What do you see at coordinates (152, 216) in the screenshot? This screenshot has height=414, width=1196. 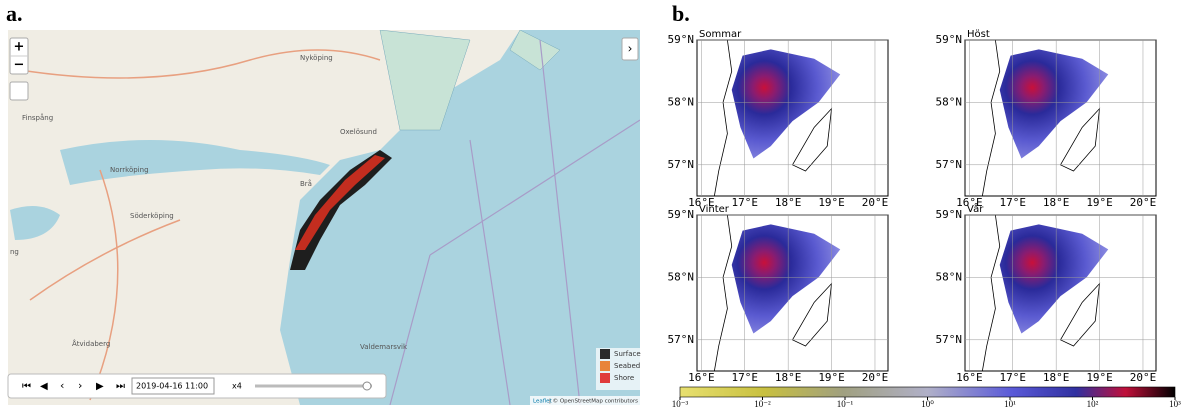 I see `place-name: Söderköping` at bounding box center [152, 216].